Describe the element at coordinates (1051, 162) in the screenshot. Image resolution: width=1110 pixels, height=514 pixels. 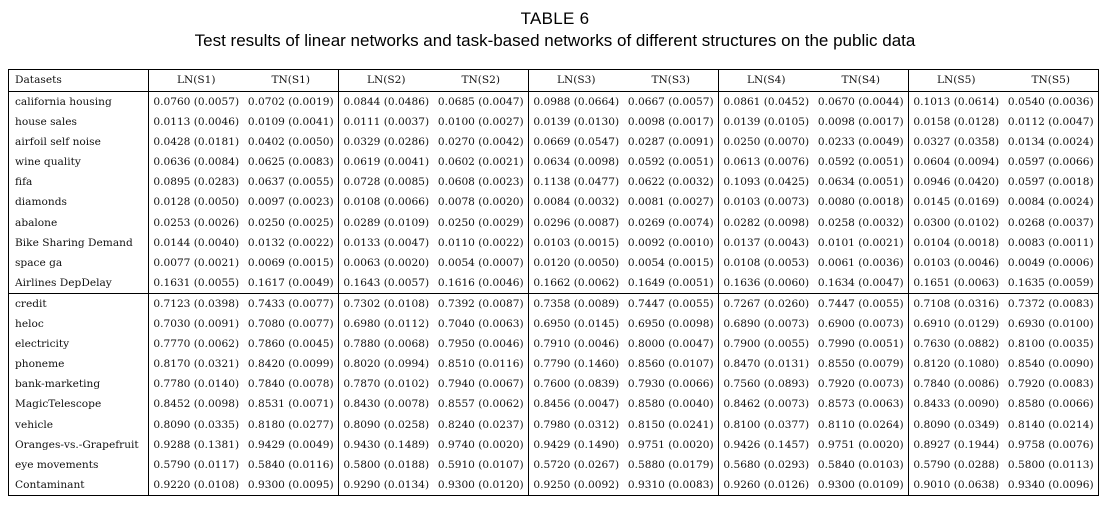
I see `result-cell: 0.0597 (0.0066)` at that location.